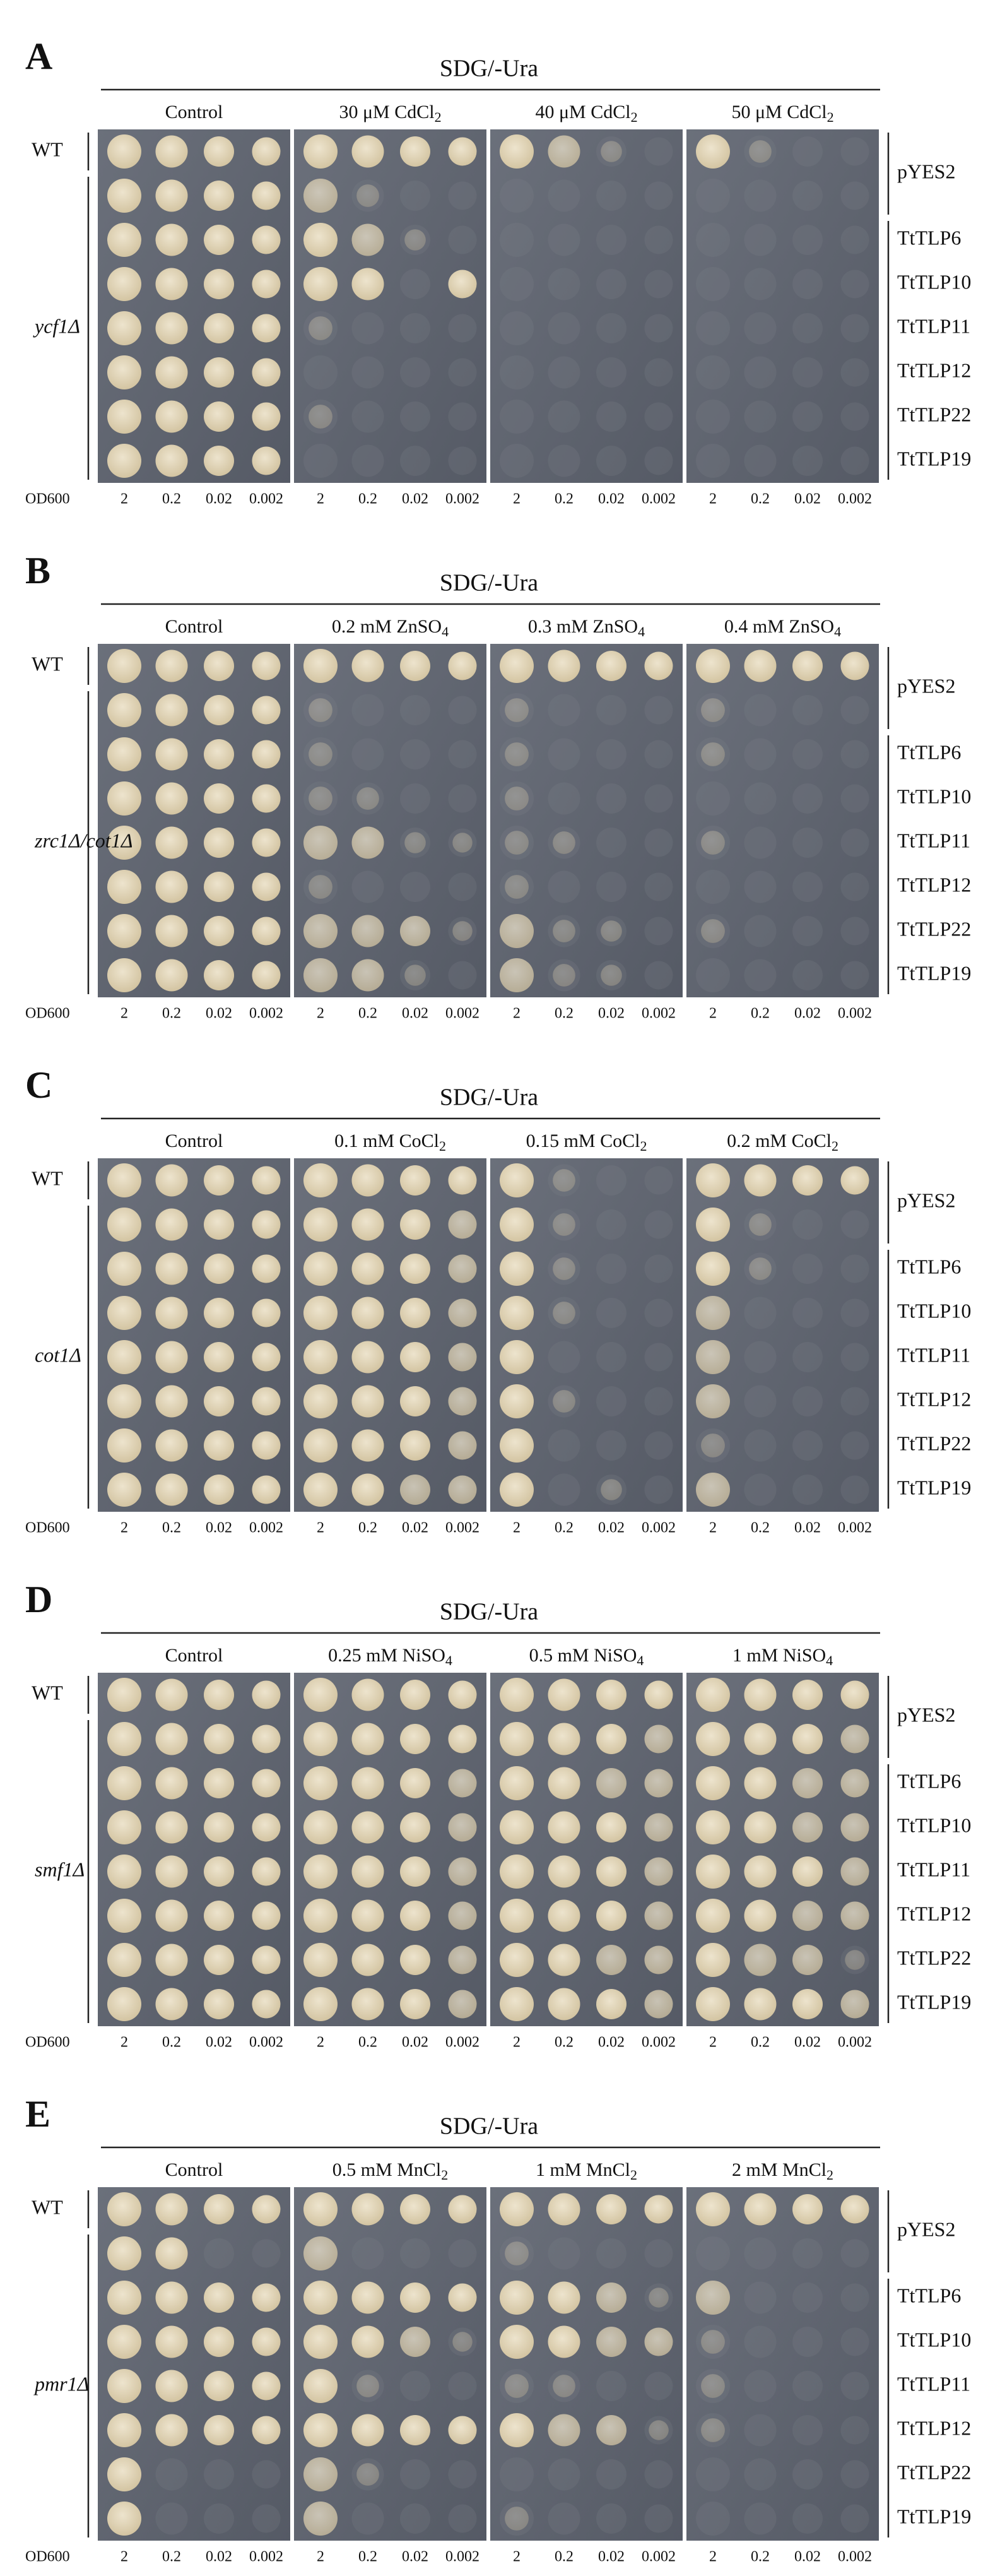  I want to click on dilution-label: 0.2, so click(367, 1014).